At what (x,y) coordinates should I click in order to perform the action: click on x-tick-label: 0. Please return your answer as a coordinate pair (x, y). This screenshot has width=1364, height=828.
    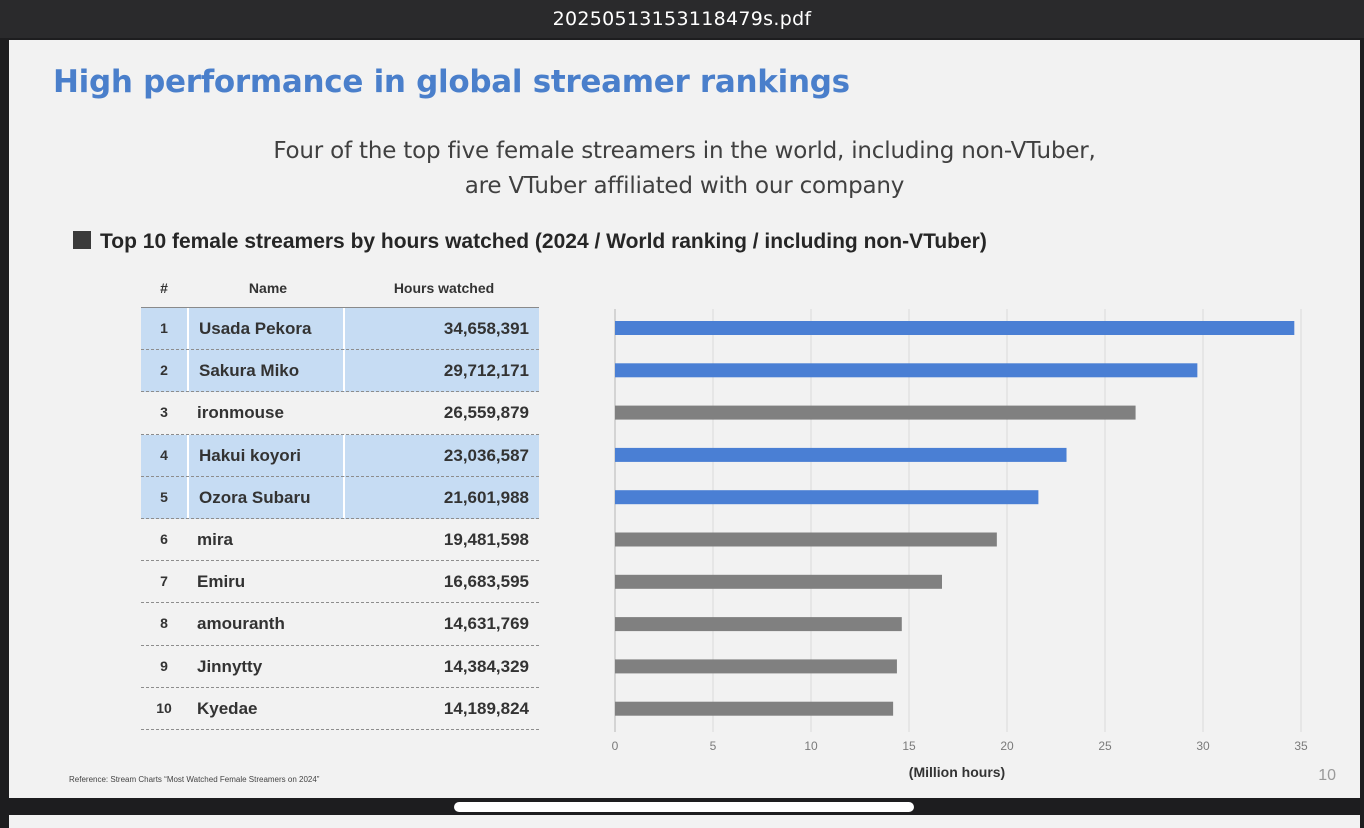
    Looking at the image, I should click on (615, 746).